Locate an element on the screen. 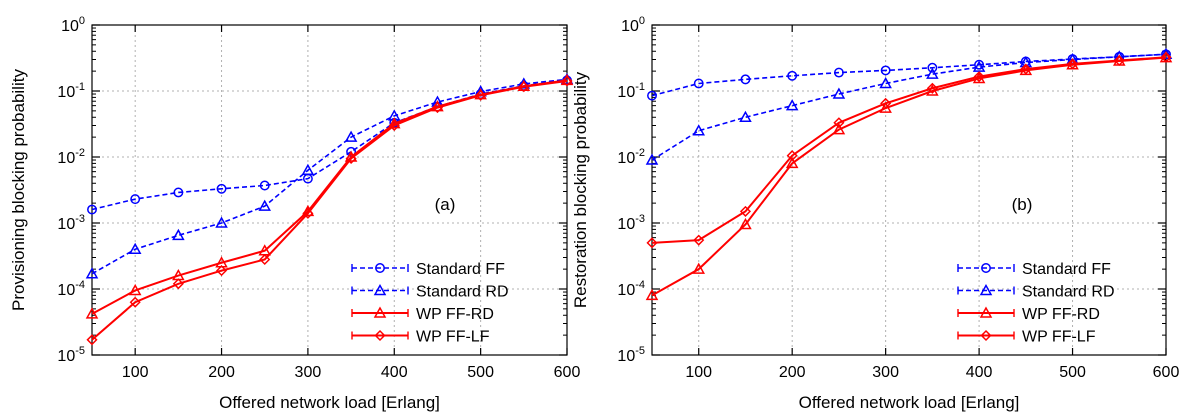 This screenshot has width=1195, height=418. panel-label: (a) is located at coordinates (445, 204).